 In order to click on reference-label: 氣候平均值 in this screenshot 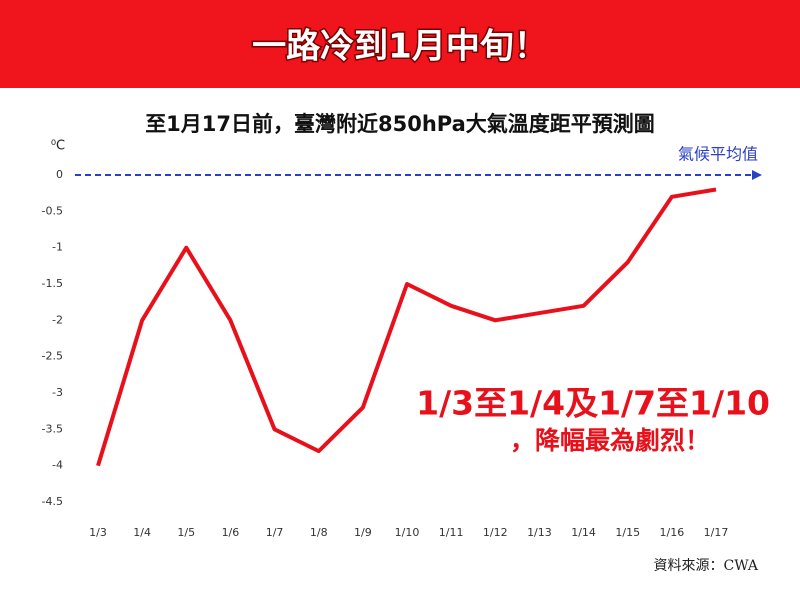, I will do `click(718, 154)`.